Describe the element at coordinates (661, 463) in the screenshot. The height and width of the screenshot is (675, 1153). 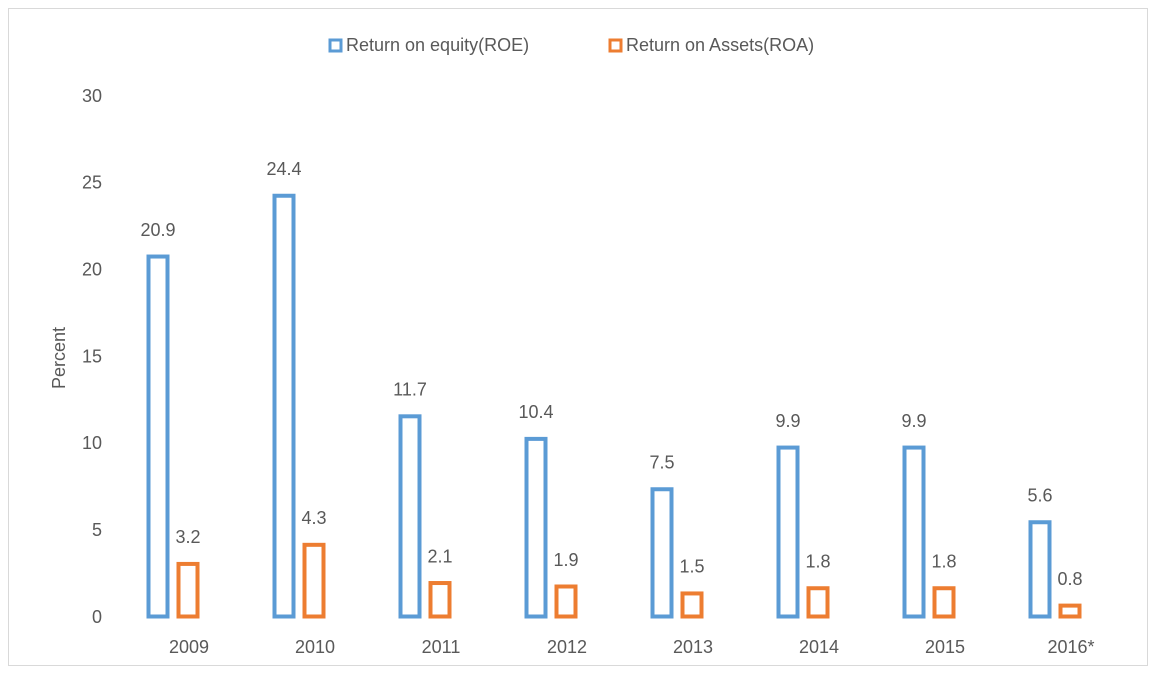
I see `data-label: 7.5` at that location.